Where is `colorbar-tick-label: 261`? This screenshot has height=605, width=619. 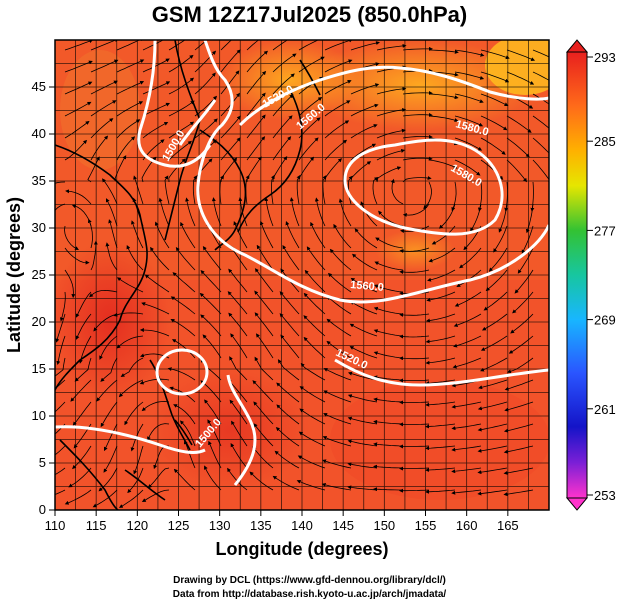
colorbar-tick-label: 261 is located at coordinates (605, 409).